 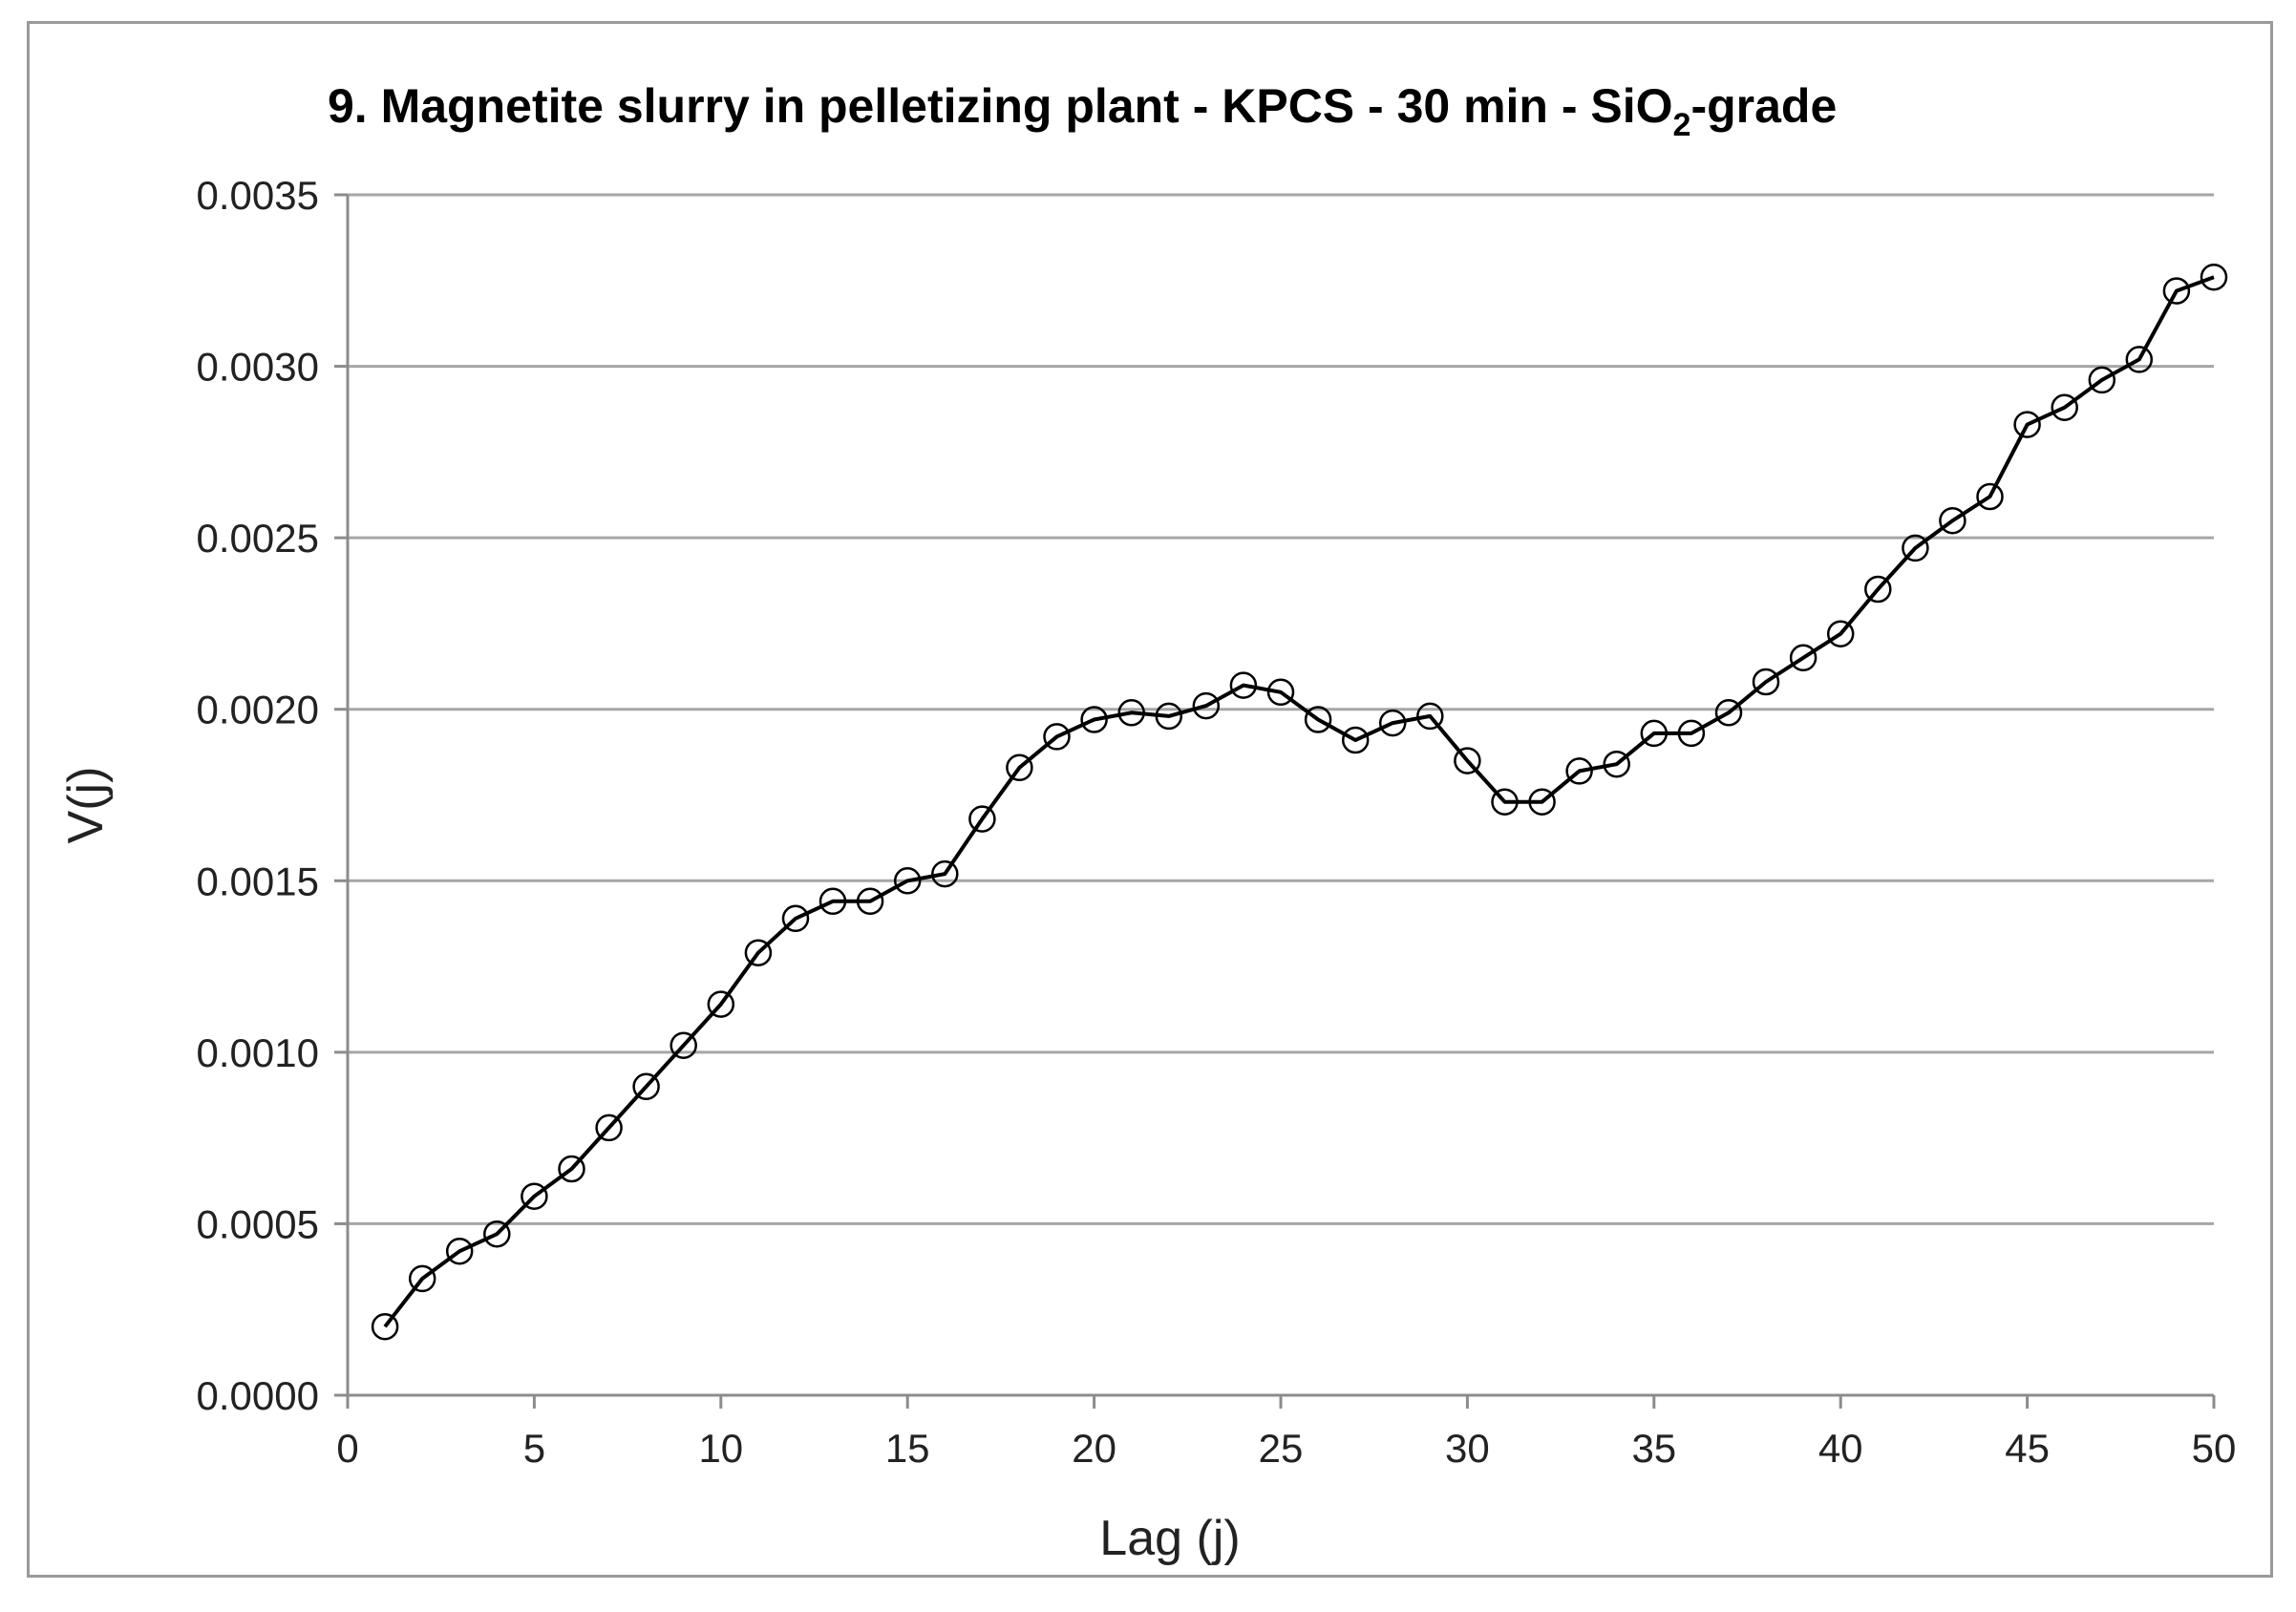 What do you see at coordinates (1169, 1538) in the screenshot?
I see `x-axis-label: Lag (j)` at bounding box center [1169, 1538].